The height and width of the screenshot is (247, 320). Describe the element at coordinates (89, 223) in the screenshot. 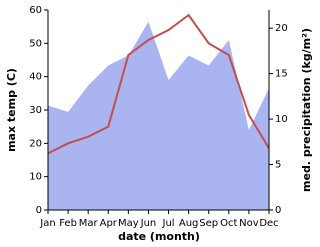

I see `x-tick-label: Mar` at that location.